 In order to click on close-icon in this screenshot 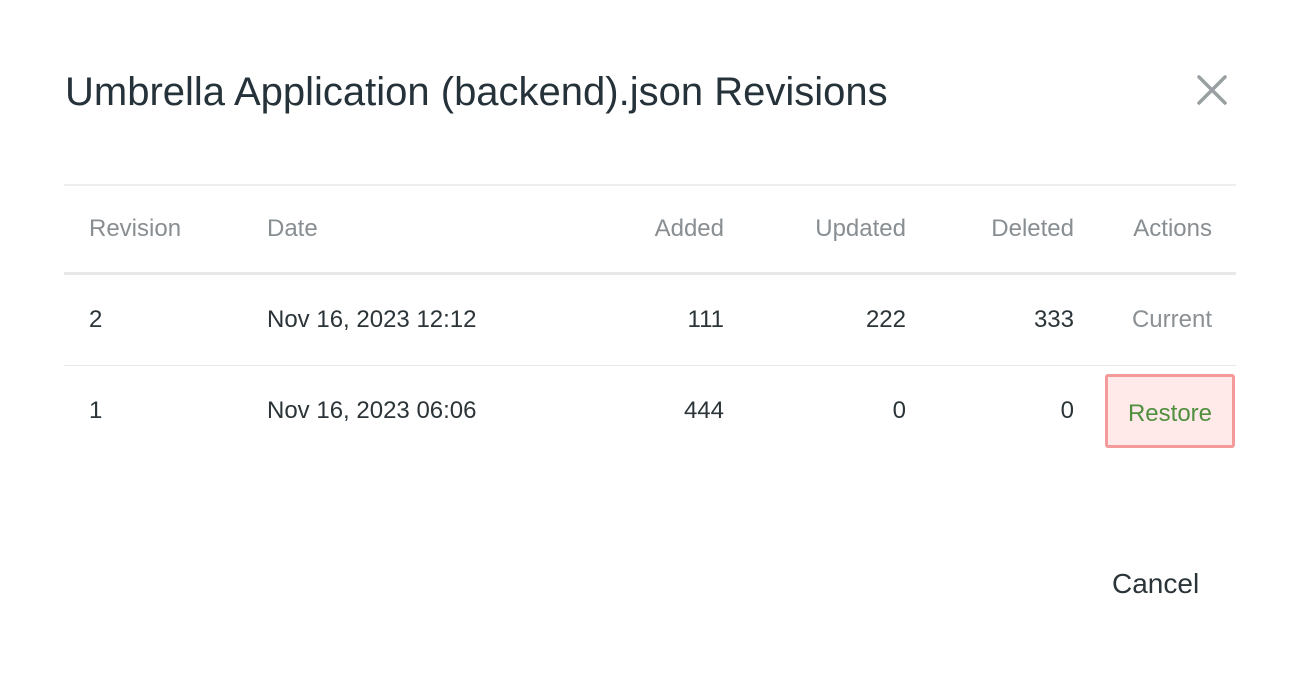, I will do `click(1212, 90)`.